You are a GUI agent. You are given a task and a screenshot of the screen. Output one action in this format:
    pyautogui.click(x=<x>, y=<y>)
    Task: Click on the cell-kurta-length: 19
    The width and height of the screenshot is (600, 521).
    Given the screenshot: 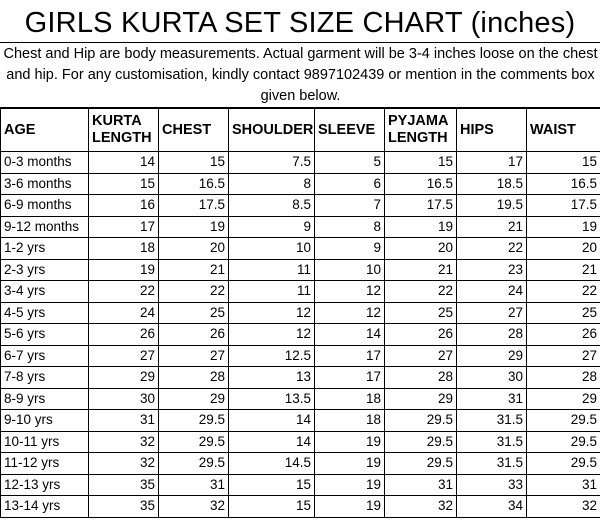 What is the action you would take?
    pyautogui.click(x=123, y=269)
    